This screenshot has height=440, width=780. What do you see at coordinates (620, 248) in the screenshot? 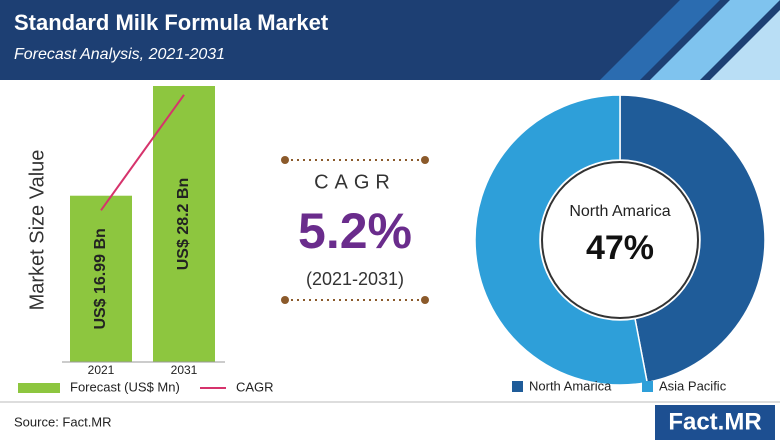
I see `center-value: 47%` at bounding box center [620, 248].